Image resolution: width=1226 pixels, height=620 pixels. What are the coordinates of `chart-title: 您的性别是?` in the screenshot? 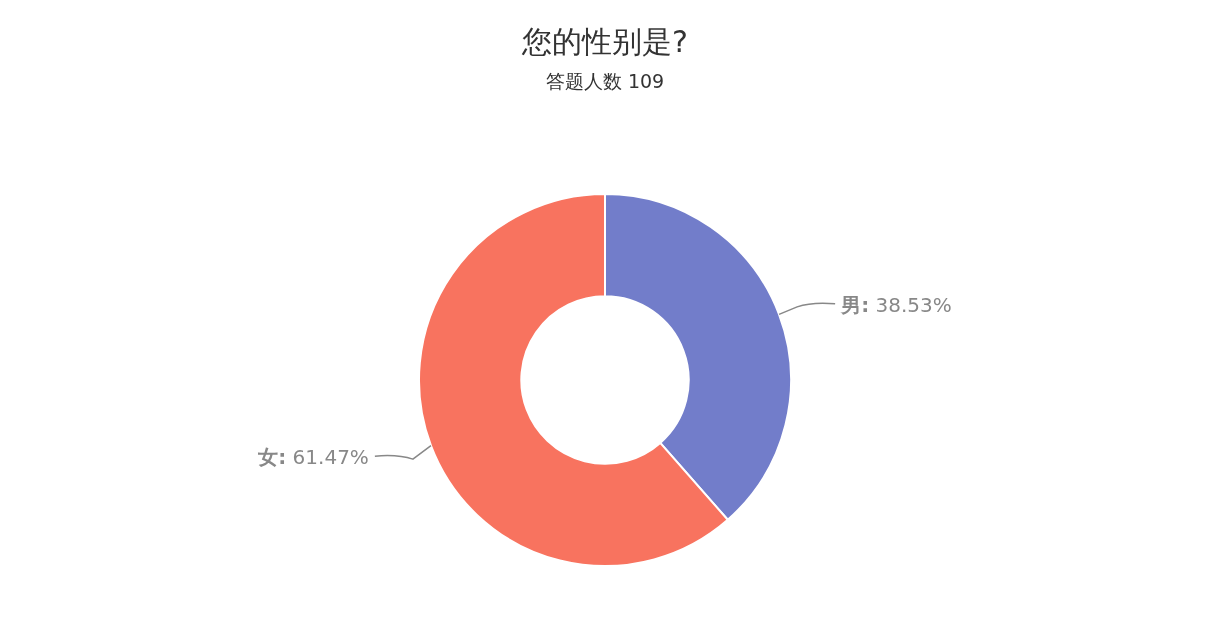 It's located at (604, 41).